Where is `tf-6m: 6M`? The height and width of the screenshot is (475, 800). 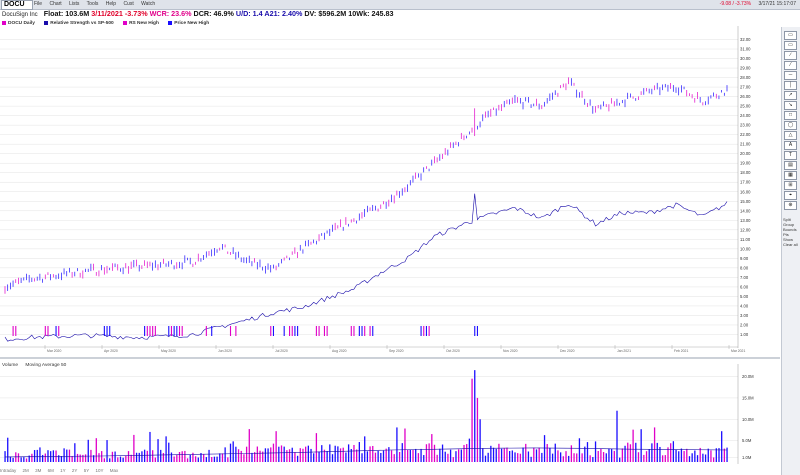
tf-6m: 6M is located at coordinates (50, 470).